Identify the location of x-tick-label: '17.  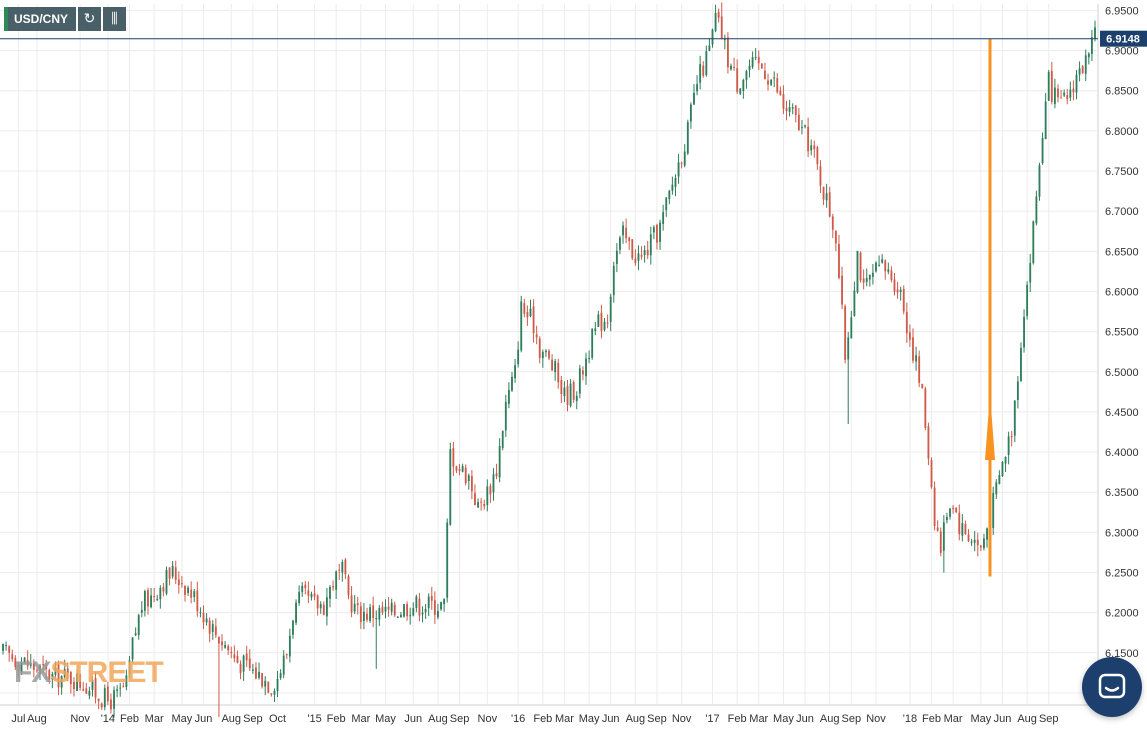
(712, 719).